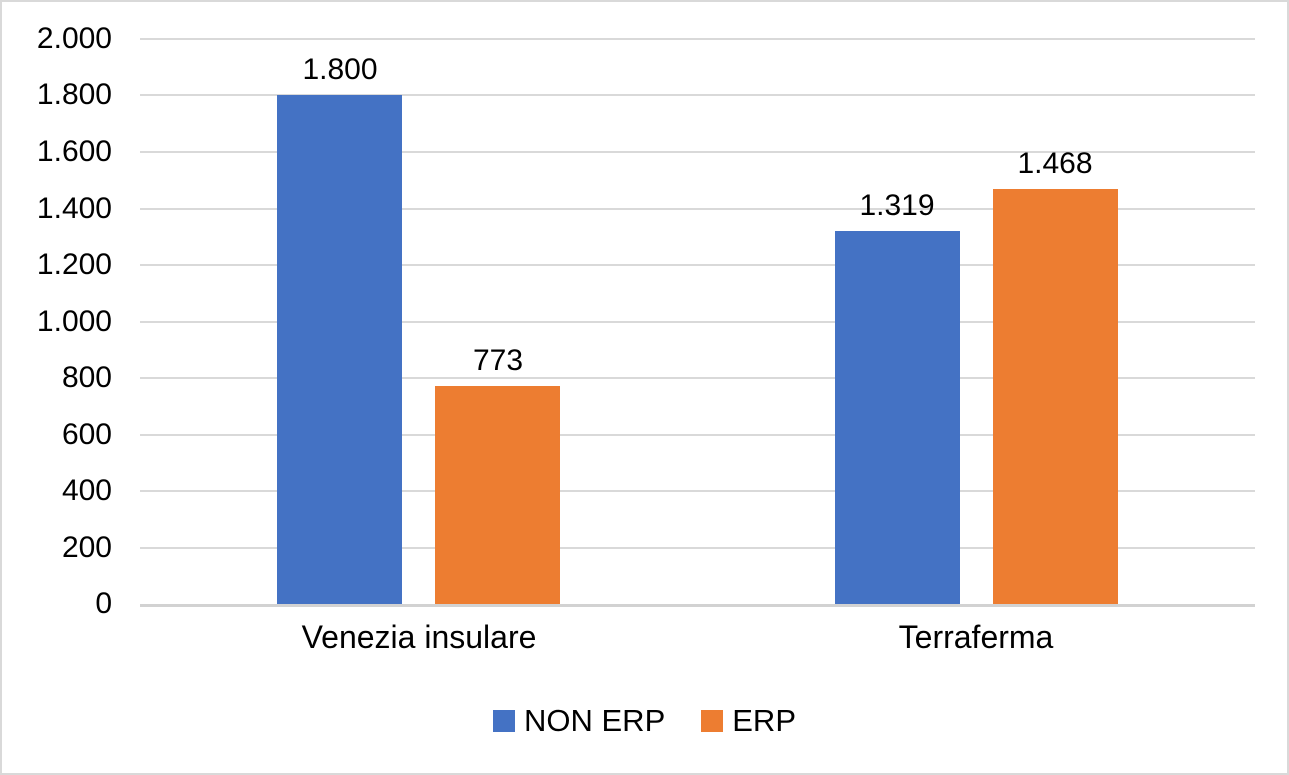 The height and width of the screenshot is (775, 1289). Describe the element at coordinates (74, 151) in the screenshot. I see `y-axis-tick-label: 1.600` at that location.